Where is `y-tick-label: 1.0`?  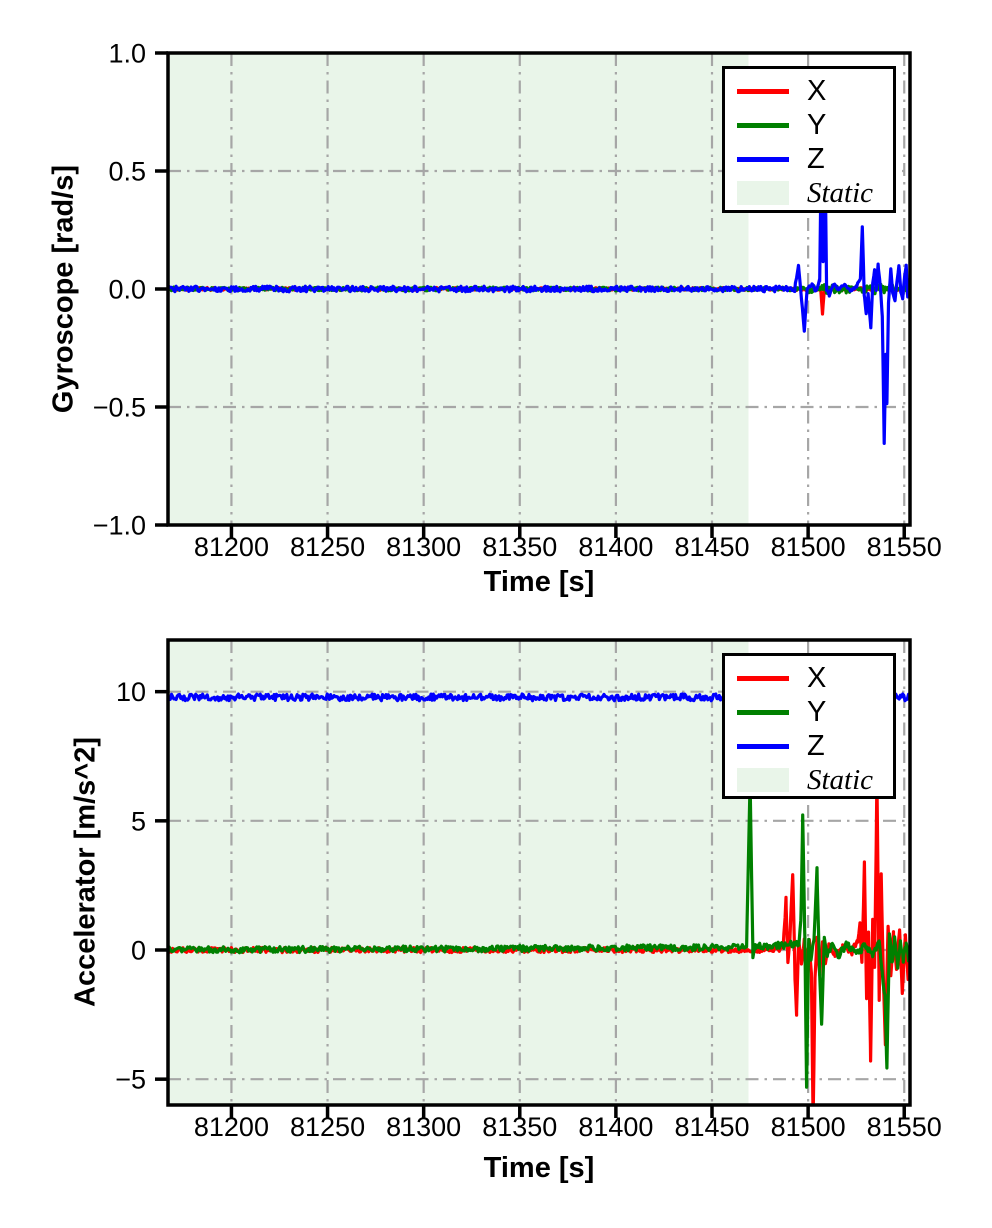 y-tick-label: 1.0 is located at coordinates (127, 54).